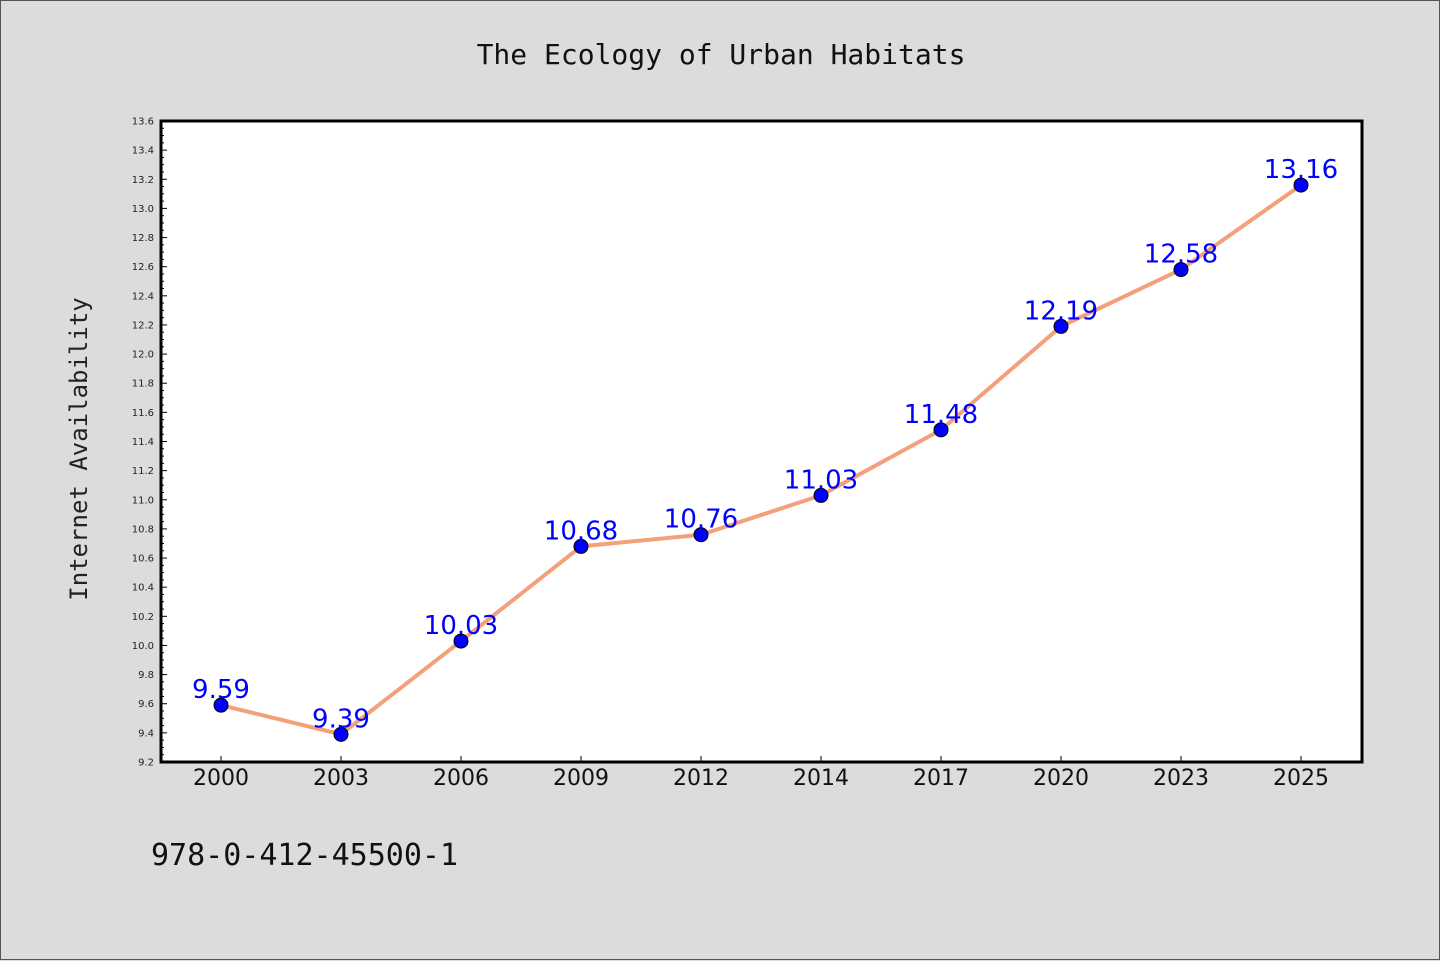 The width and height of the screenshot is (1440, 961). Describe the element at coordinates (941, 778) in the screenshot. I see `x-tick-label: 2017` at that location.